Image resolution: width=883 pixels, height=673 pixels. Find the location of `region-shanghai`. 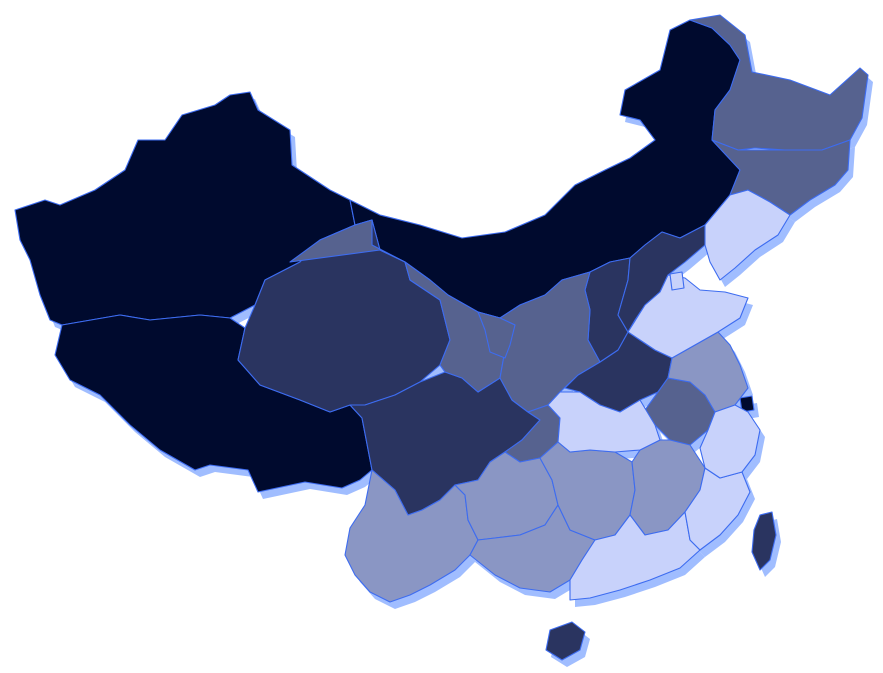

region-shanghai is located at coordinates (747, 404).